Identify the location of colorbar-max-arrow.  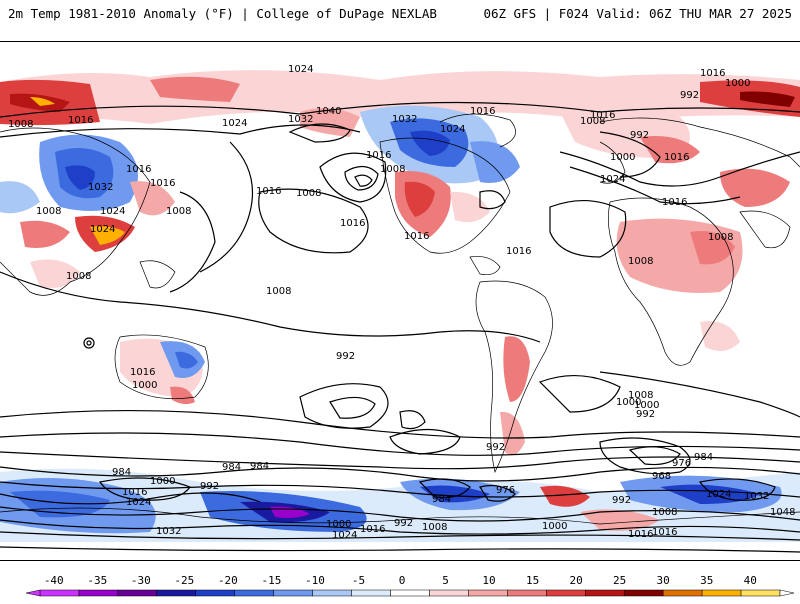
(787, 593).